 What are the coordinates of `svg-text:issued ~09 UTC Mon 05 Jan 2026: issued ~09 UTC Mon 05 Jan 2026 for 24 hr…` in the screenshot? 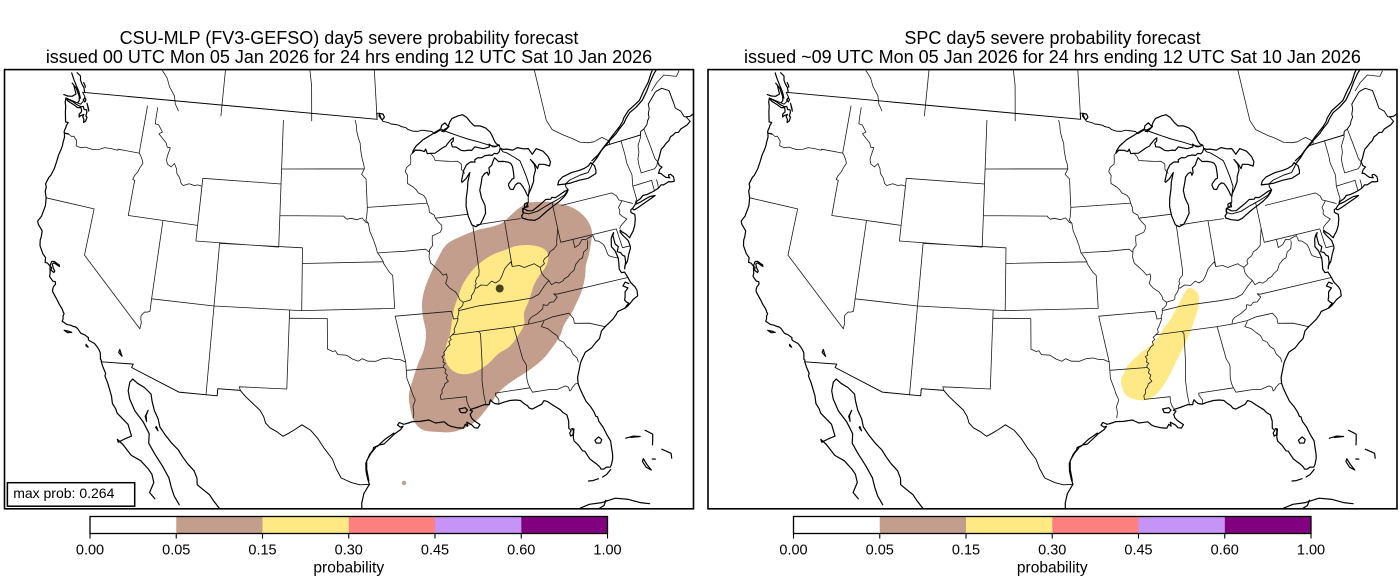 It's located at (1052, 57).